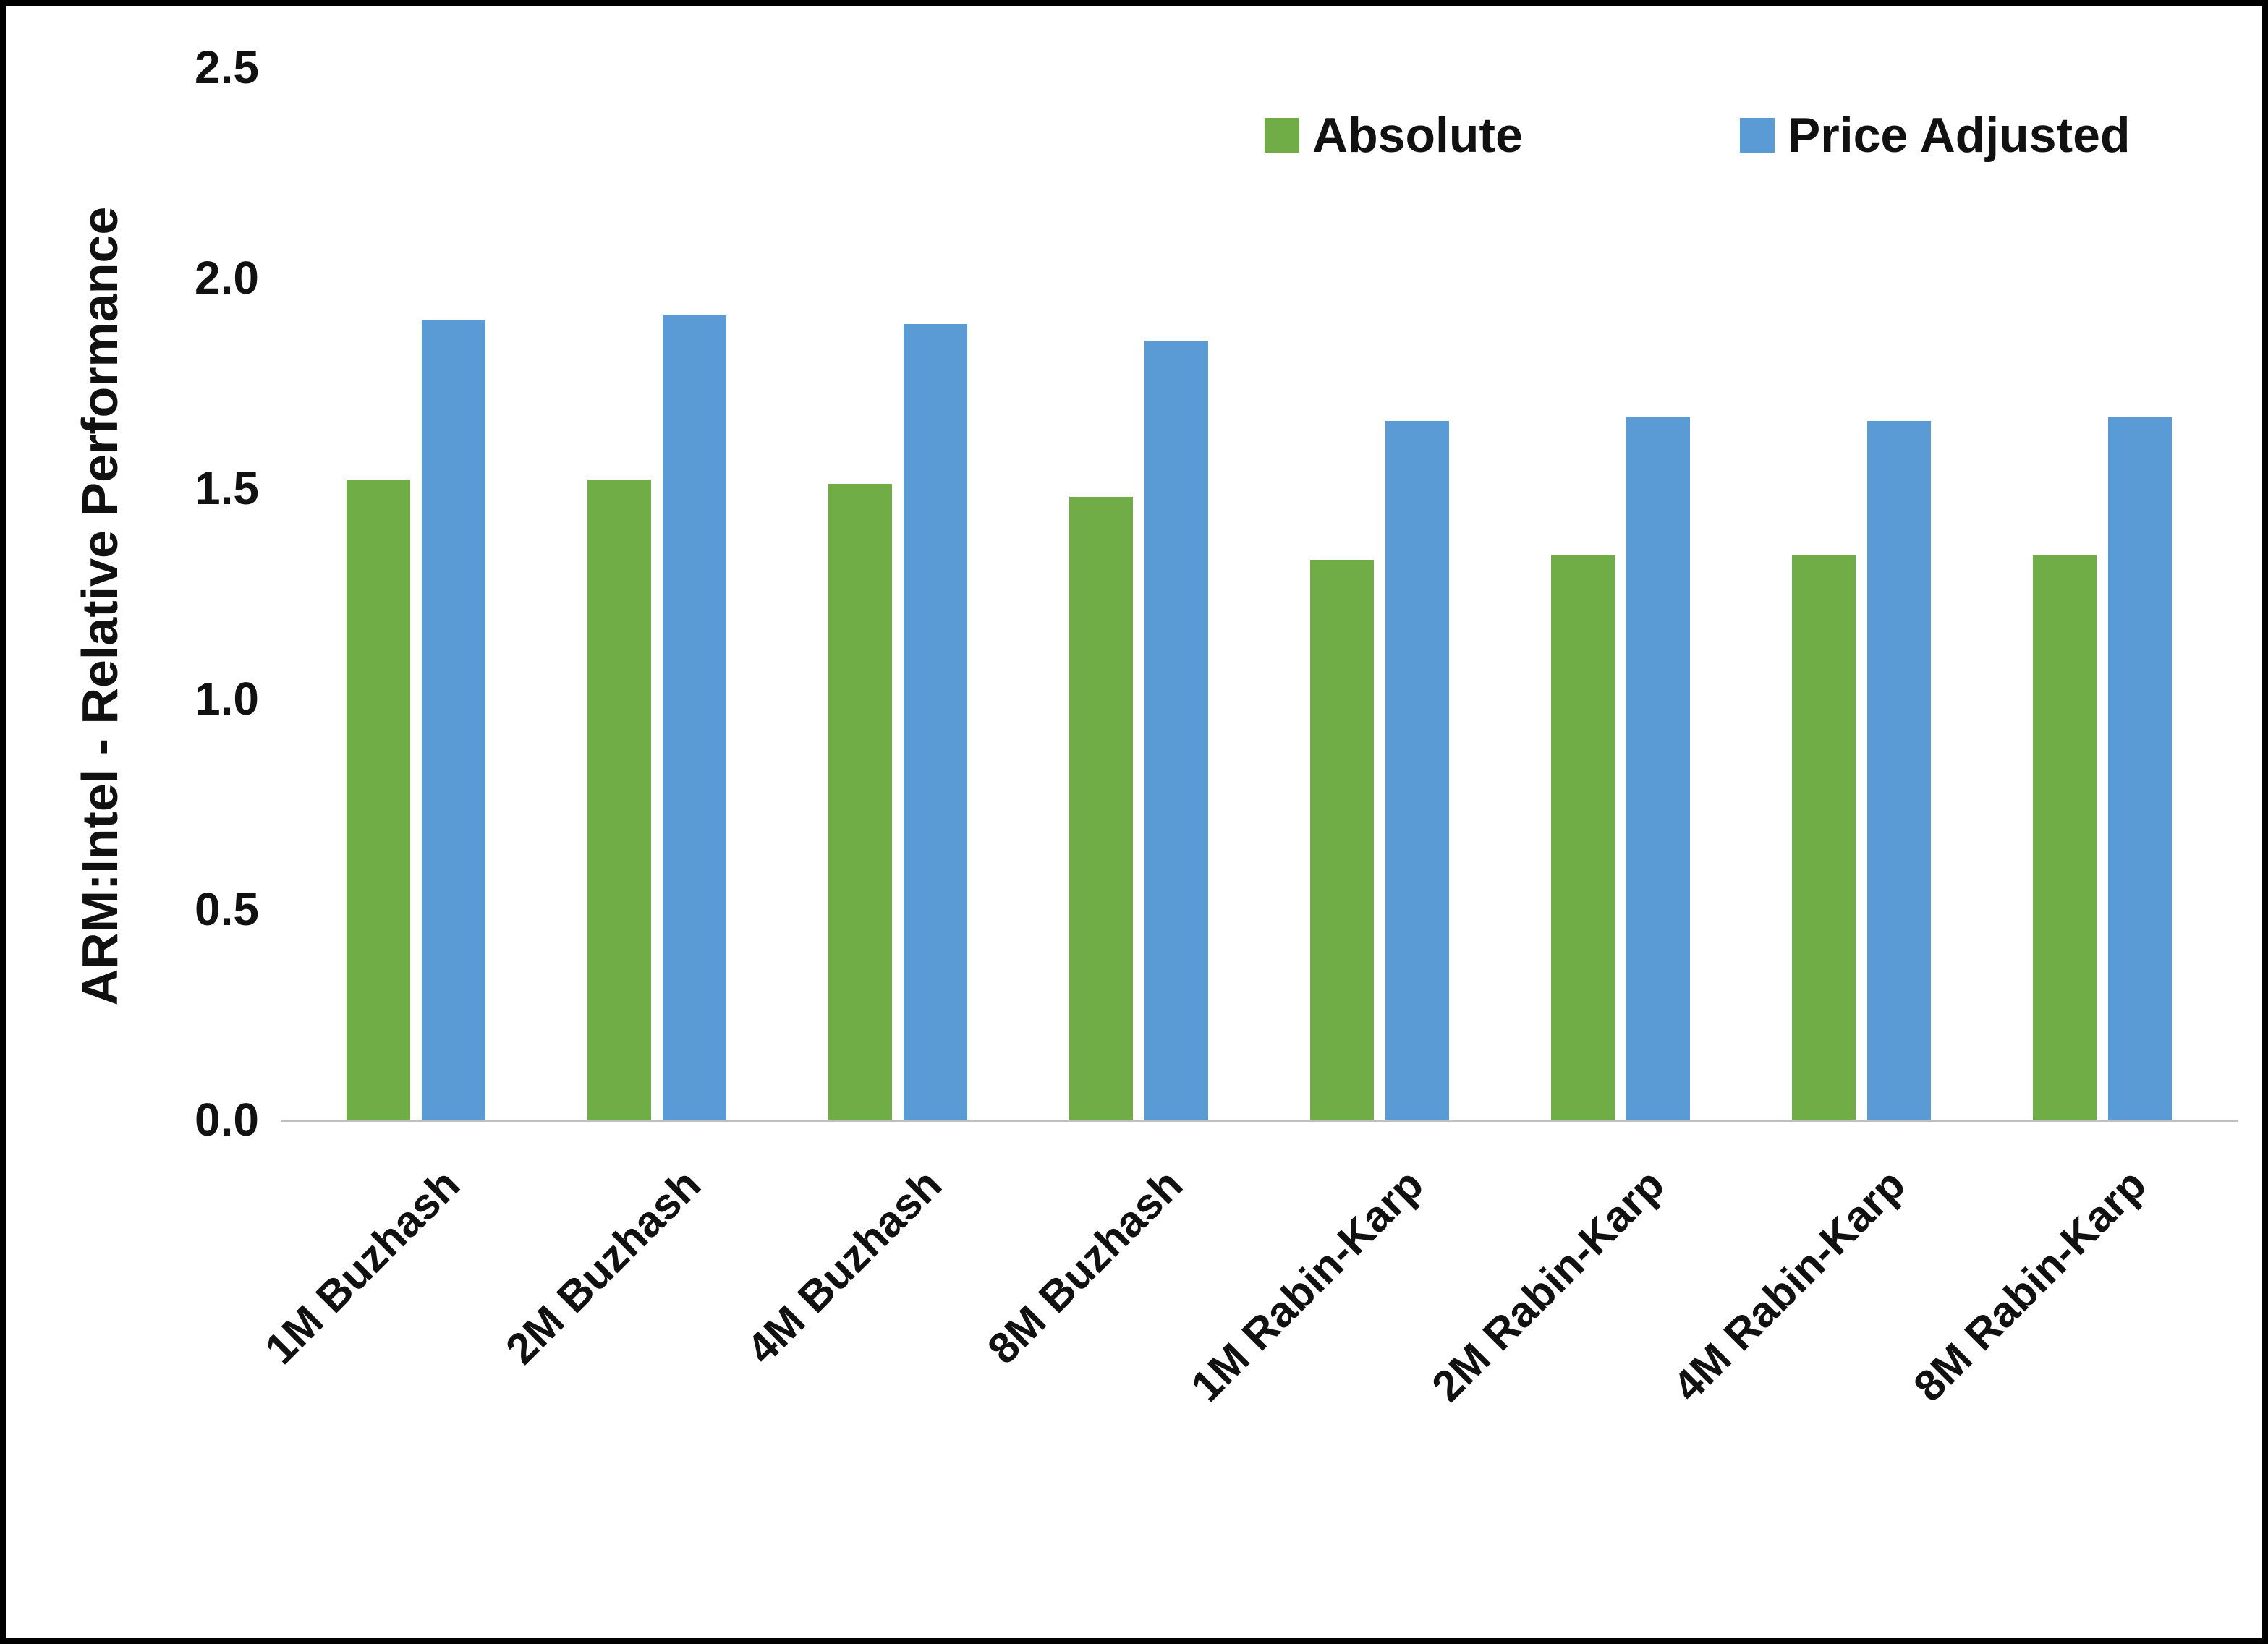  Describe the element at coordinates (2140, 768) in the screenshot. I see `bar-price-adjusted-8m-rabin-karp` at that location.